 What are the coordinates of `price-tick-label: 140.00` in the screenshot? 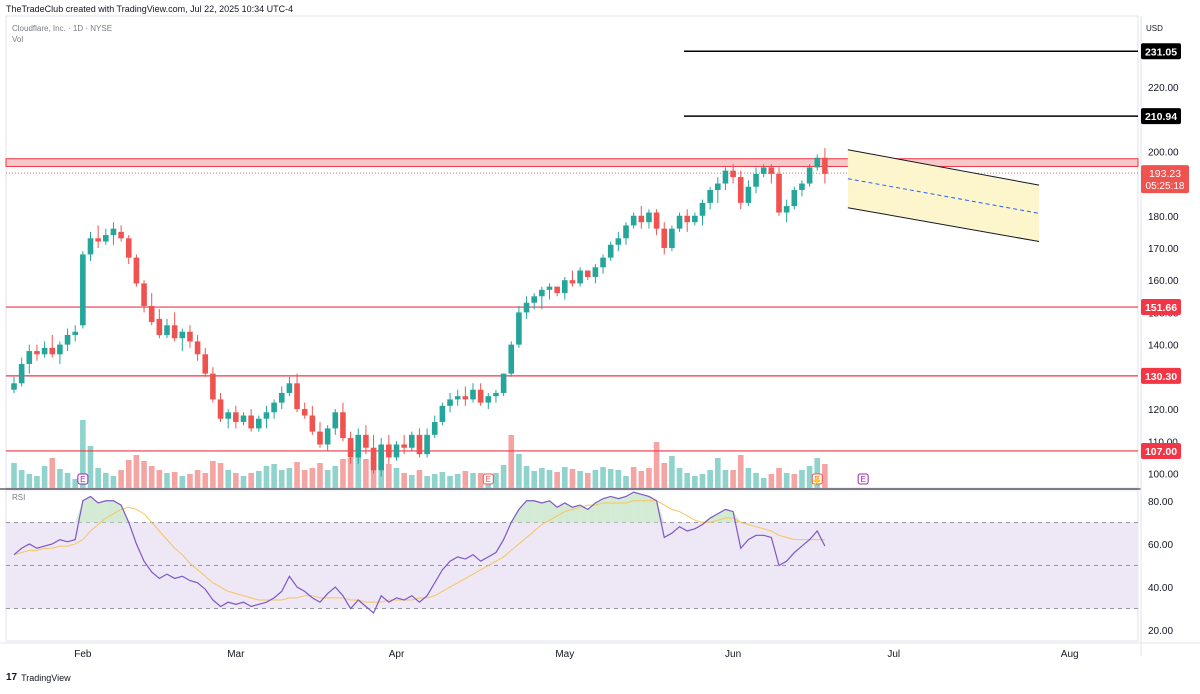 It's located at (1163, 346).